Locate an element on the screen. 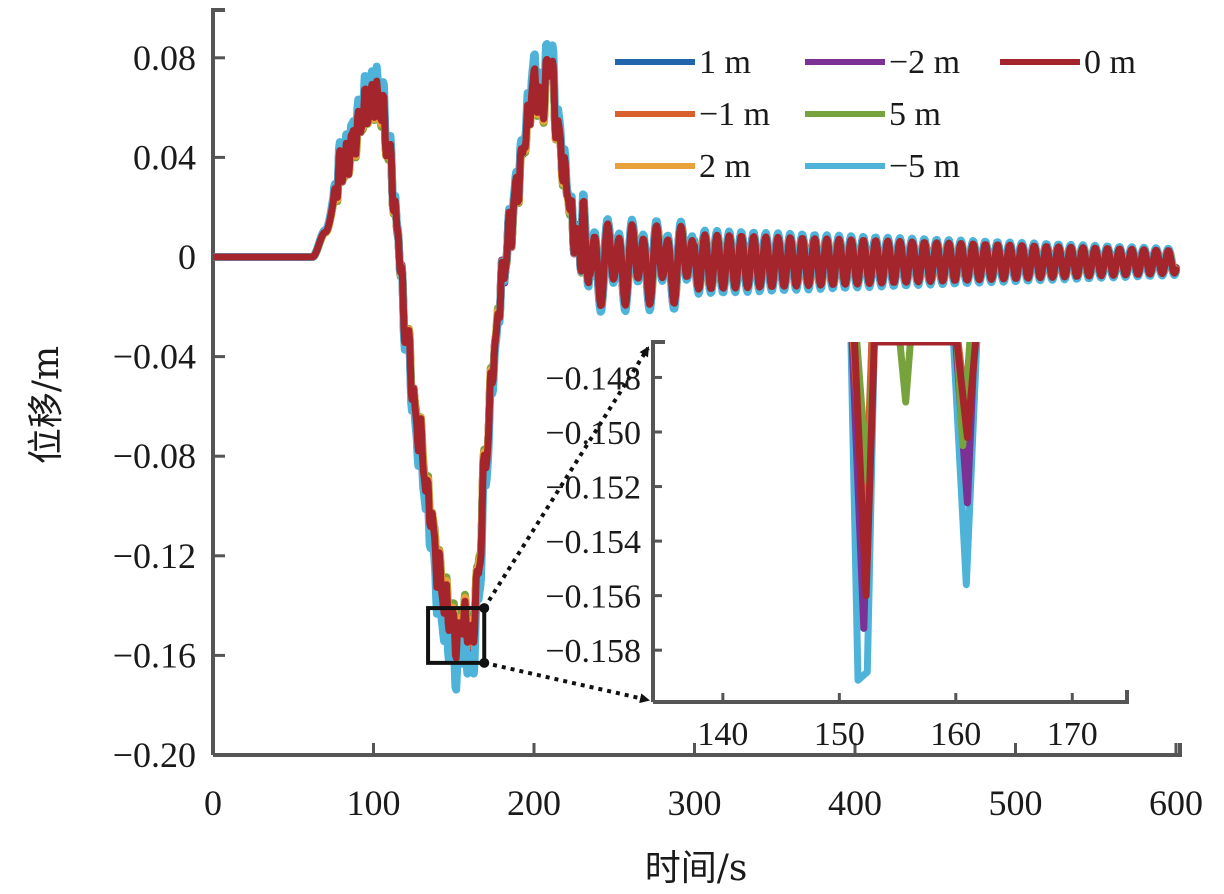 This screenshot has width=1224, height=894. inset-x-tick-label: 160 is located at coordinates (955, 734).